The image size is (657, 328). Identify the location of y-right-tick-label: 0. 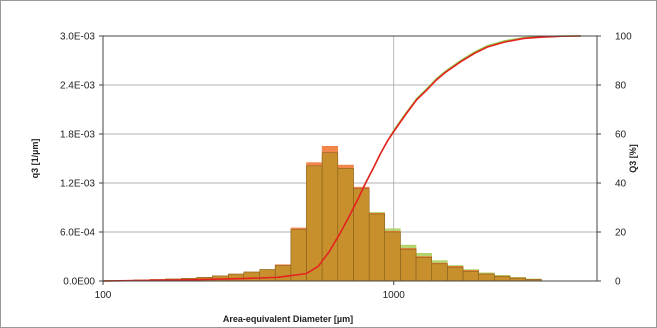
(618, 282).